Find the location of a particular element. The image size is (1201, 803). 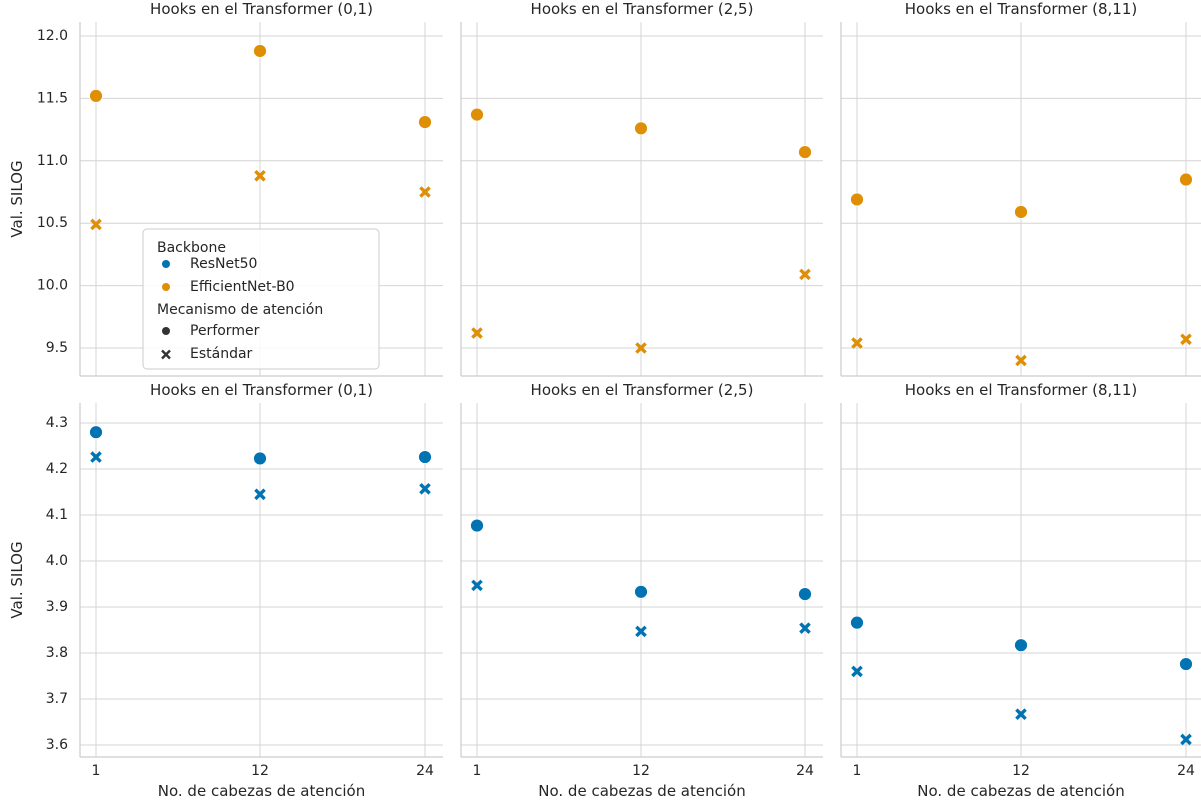

legend-resnet50-label: ResNet50 is located at coordinates (223, 264).